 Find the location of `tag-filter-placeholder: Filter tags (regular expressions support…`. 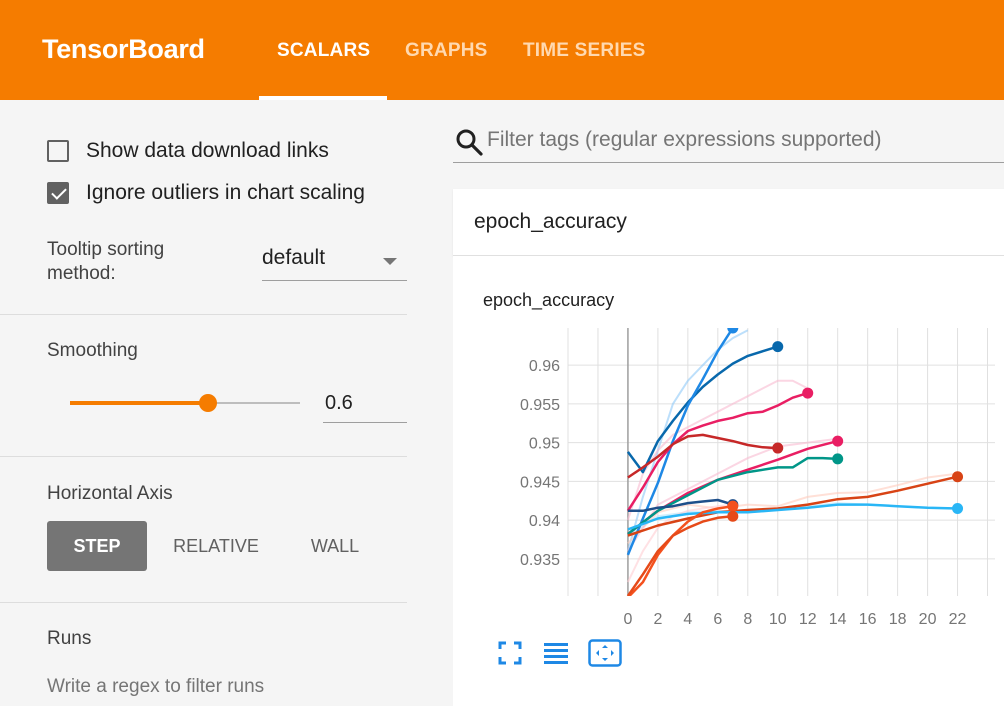

tag-filter-placeholder: Filter tags (regular expressions support… is located at coordinates (684, 139).